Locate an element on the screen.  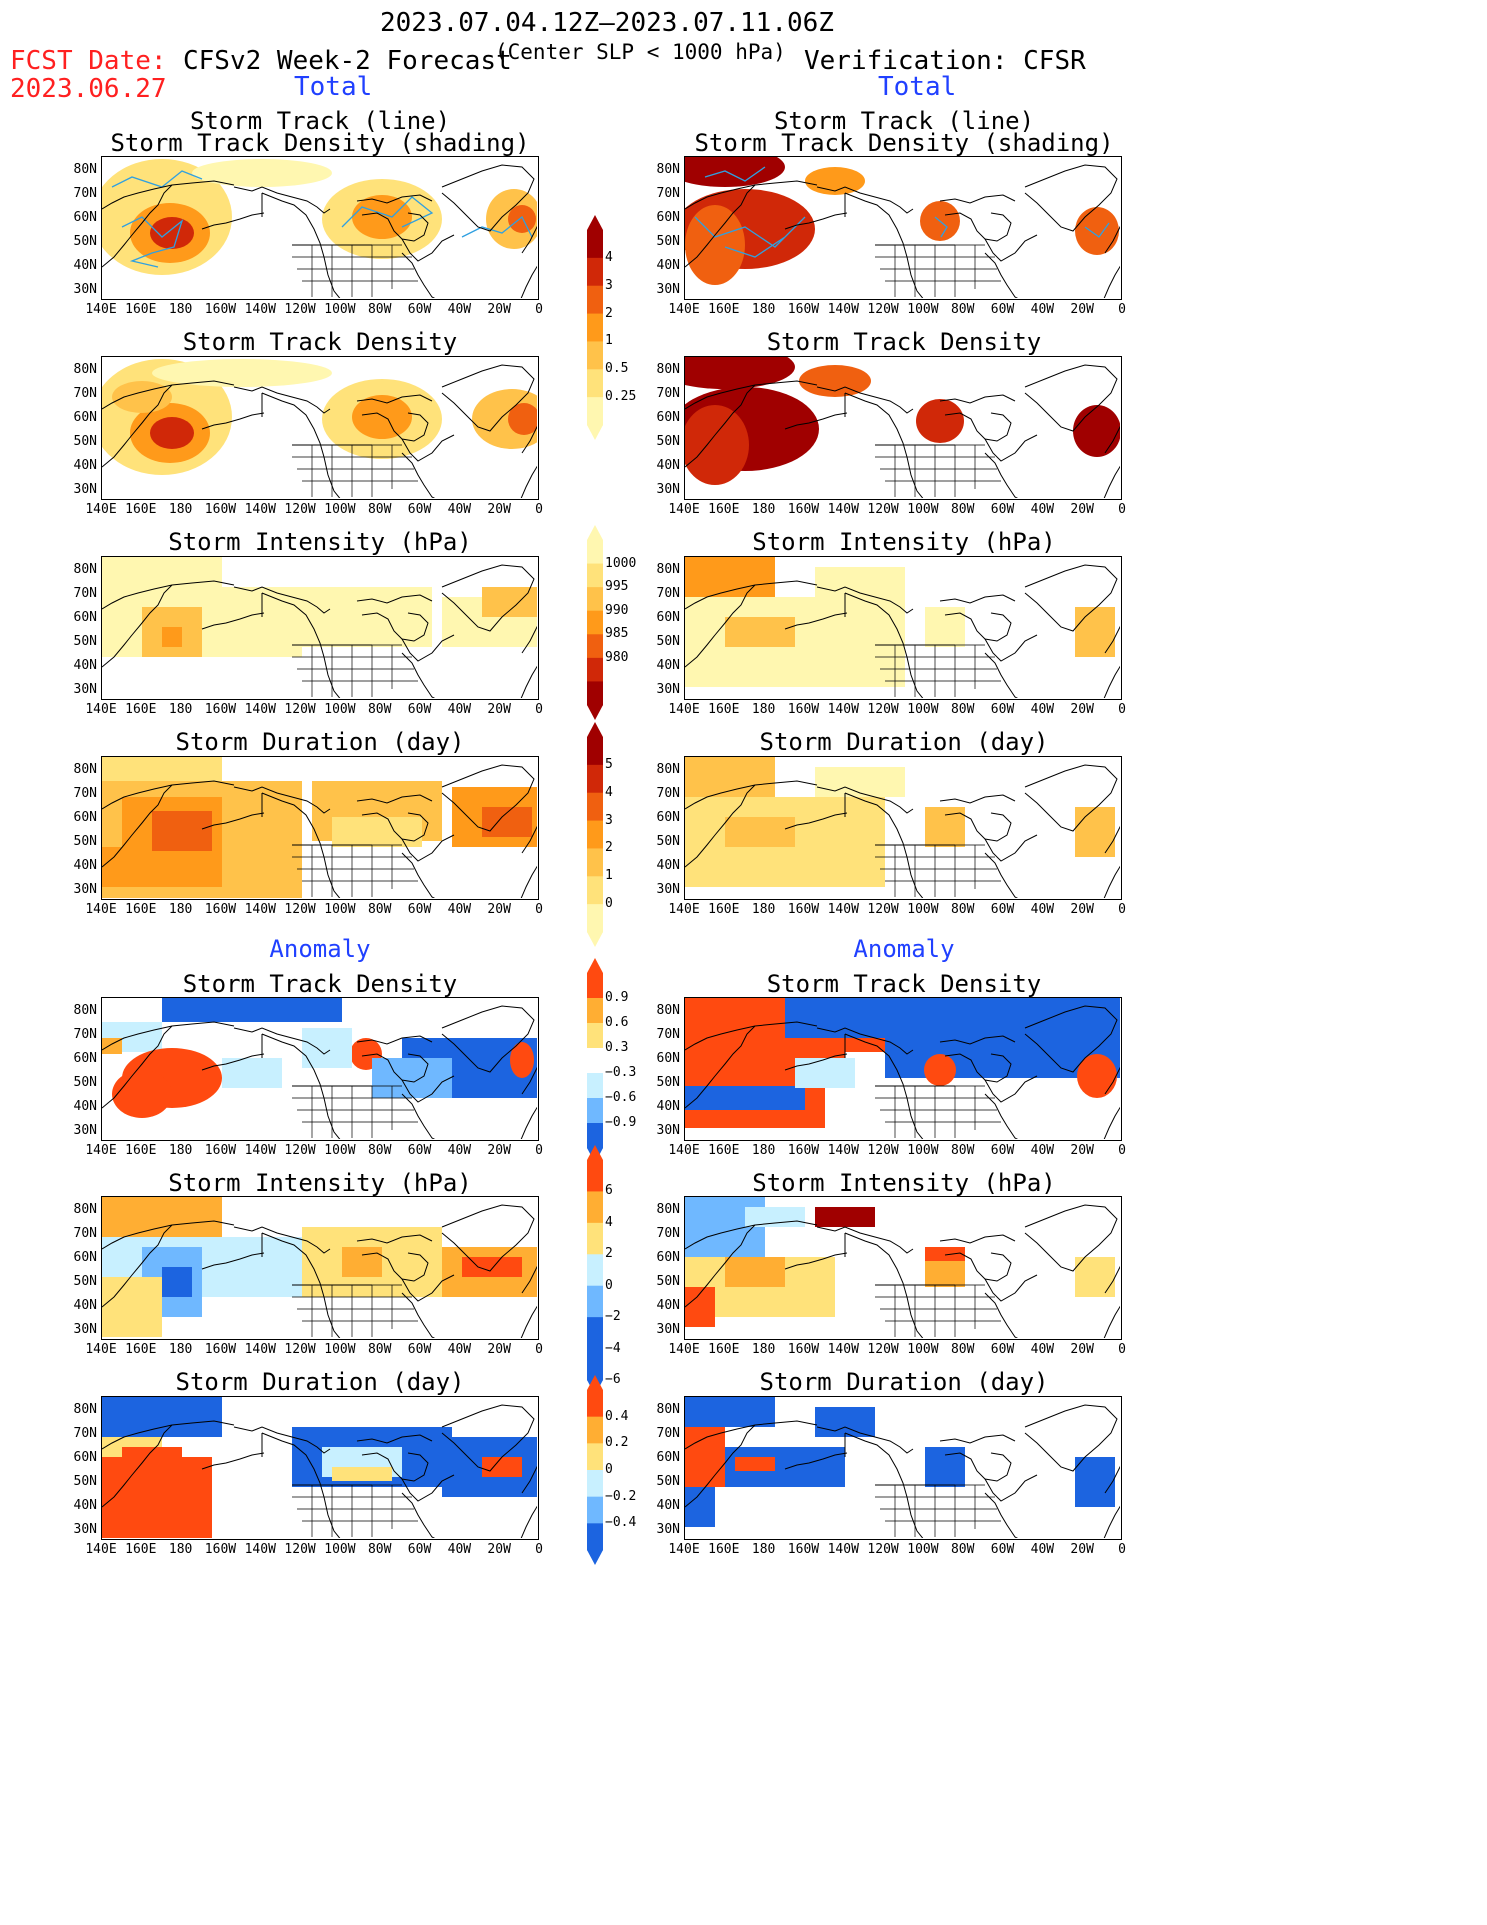
colorbar-label: −0.2 is located at coordinates (621, 1496).